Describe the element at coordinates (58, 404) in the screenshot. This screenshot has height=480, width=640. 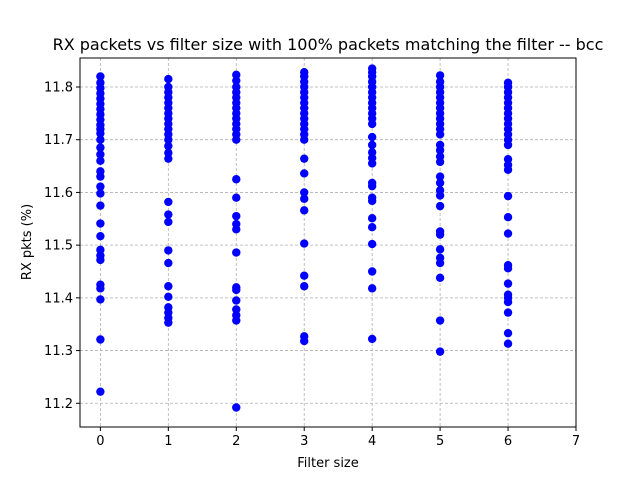
I see `y-tick-label: 11.2` at that location.